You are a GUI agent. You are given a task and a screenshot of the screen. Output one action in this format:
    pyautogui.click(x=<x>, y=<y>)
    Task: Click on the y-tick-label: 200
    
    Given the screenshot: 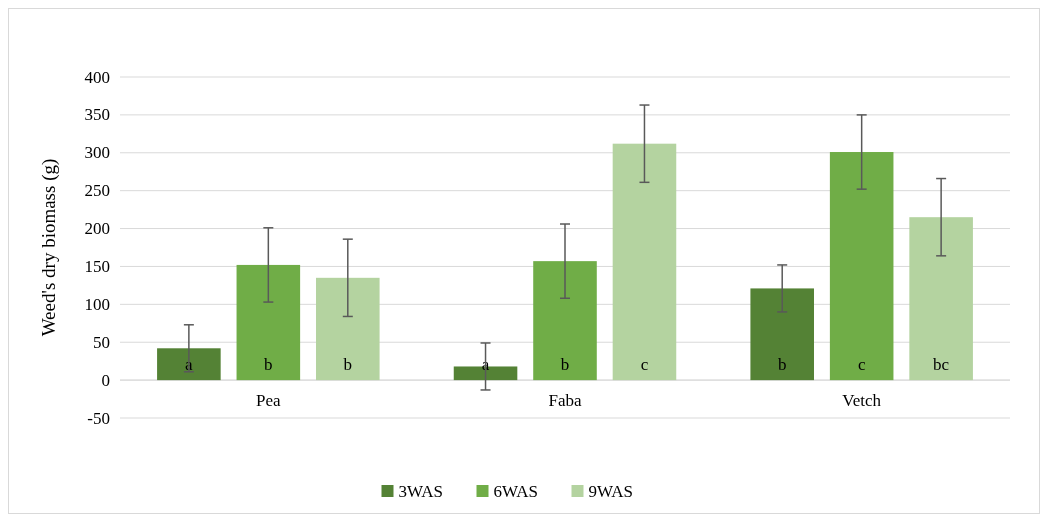 What is the action you would take?
    pyautogui.click(x=97, y=229)
    